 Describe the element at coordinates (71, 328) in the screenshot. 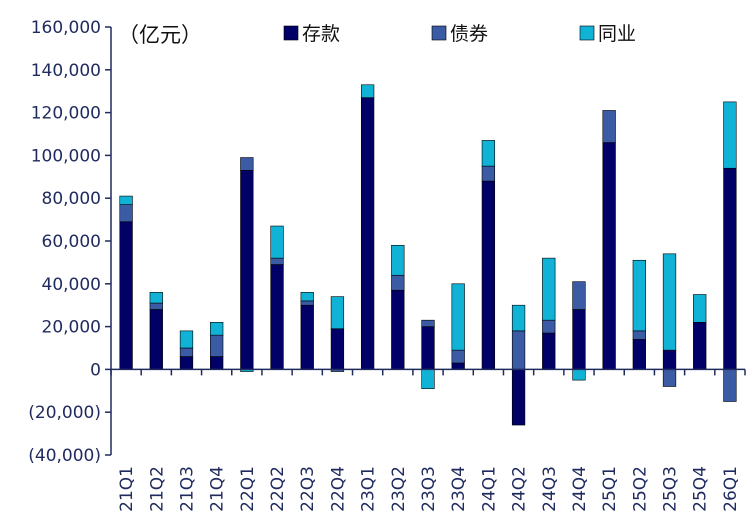

I see `y-tick-label: 20,000` at that location.